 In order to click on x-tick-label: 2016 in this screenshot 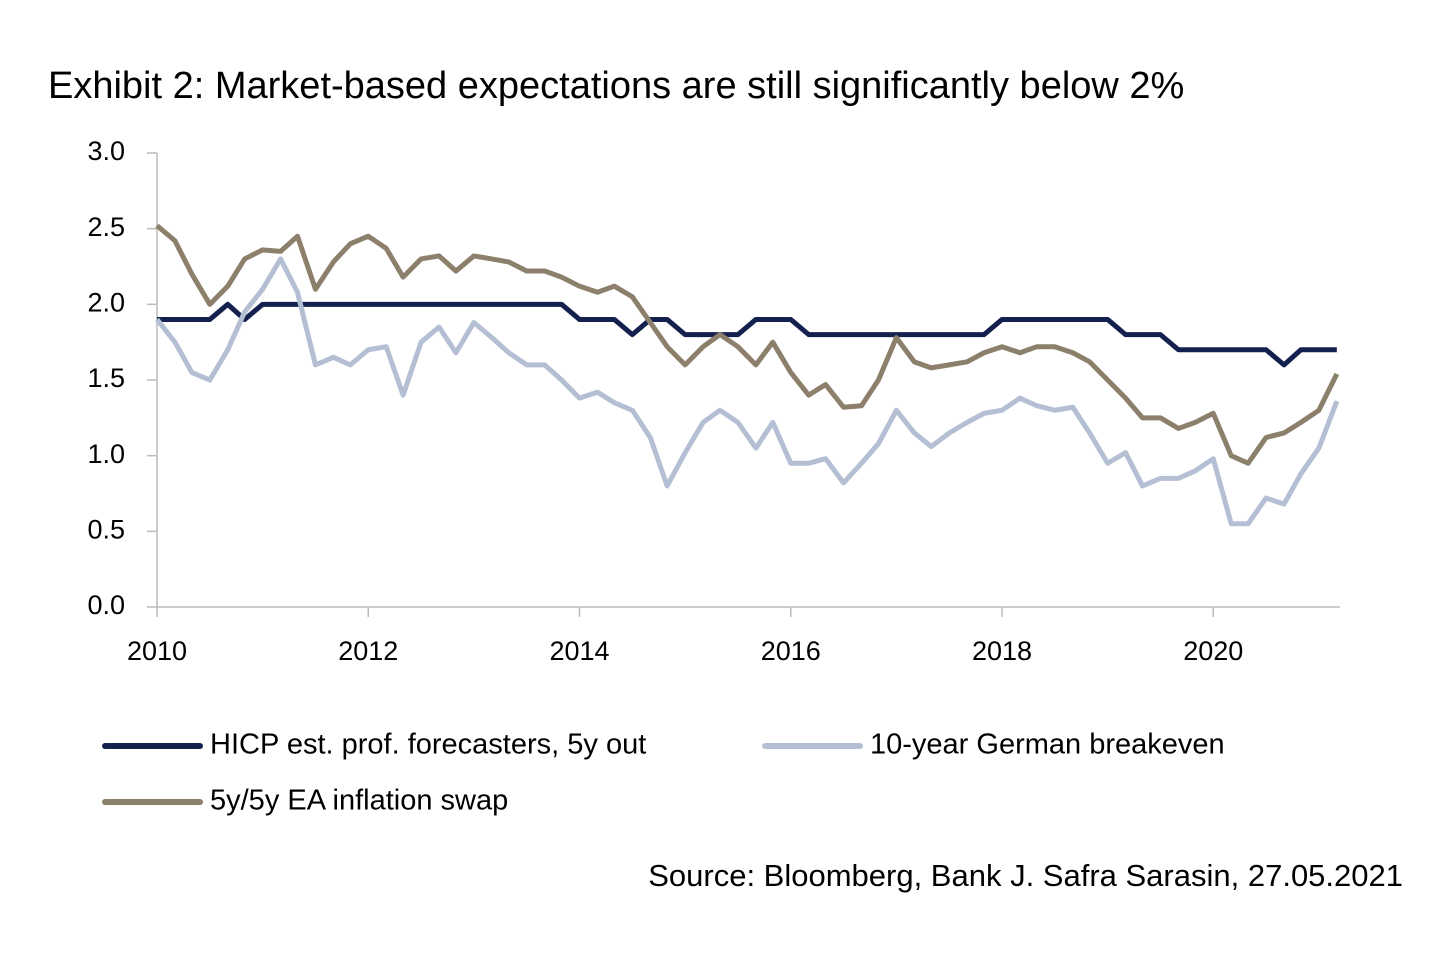, I will do `click(791, 651)`.